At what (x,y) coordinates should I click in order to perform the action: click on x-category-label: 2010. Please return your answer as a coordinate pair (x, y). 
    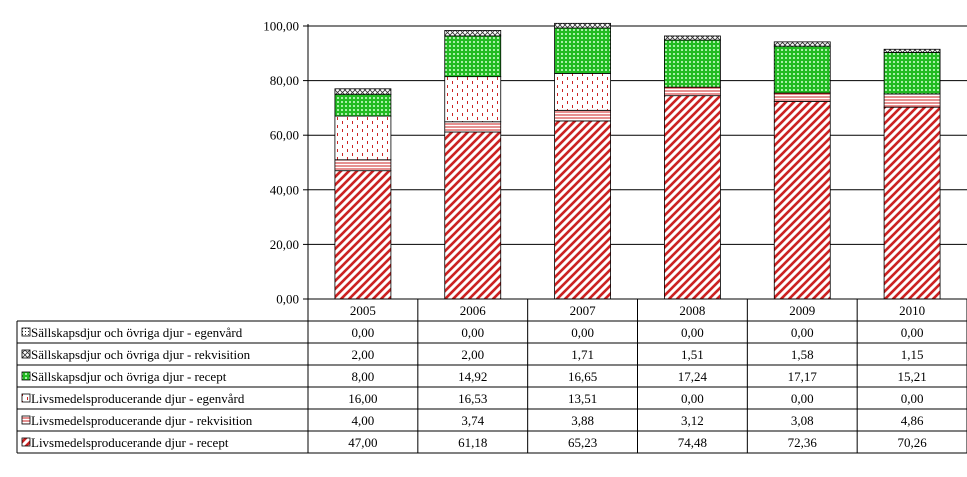
    Looking at the image, I should click on (912, 310).